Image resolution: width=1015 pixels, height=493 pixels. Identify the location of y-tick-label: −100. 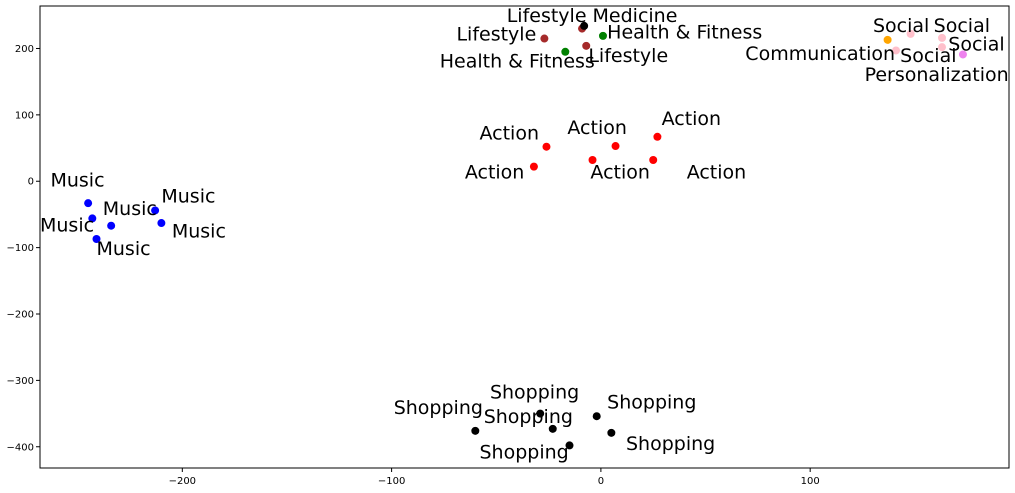
(20, 248).